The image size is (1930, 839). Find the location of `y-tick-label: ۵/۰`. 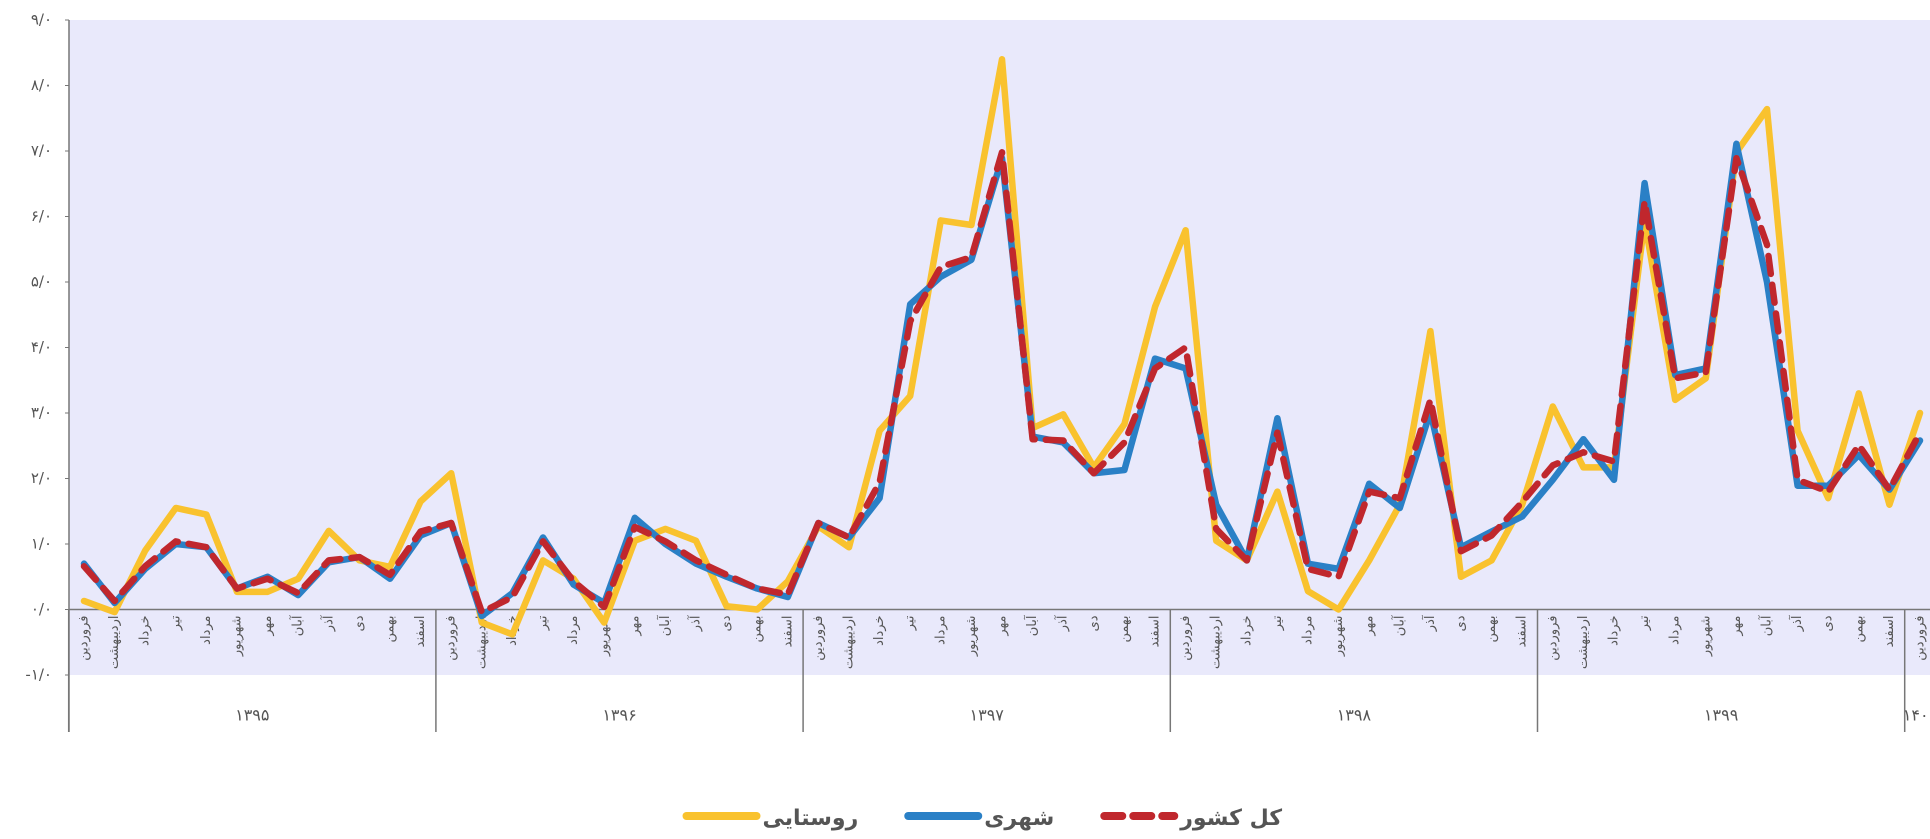

y-tick-label: ۵/۰ is located at coordinates (41, 282).